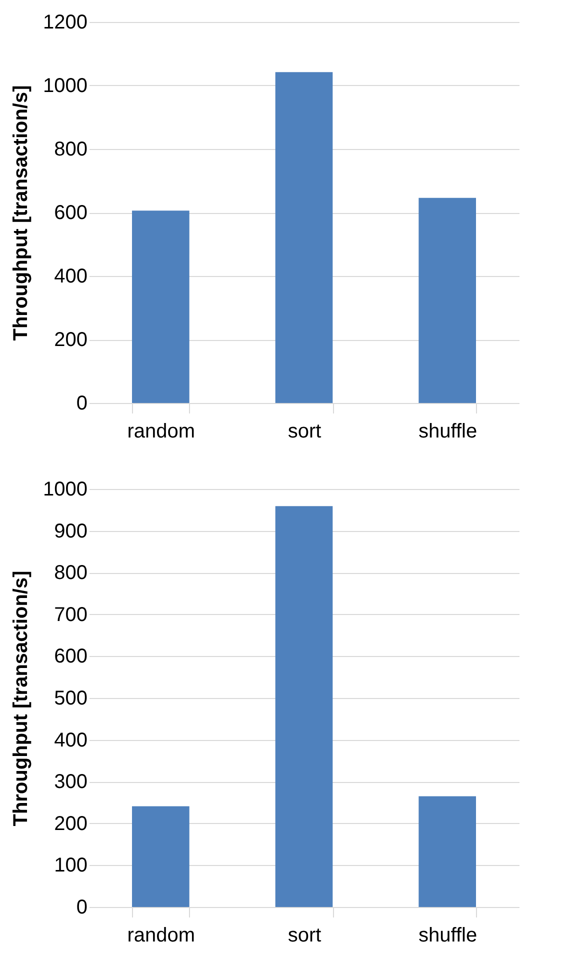 The image size is (563, 965). Describe the element at coordinates (71, 531) in the screenshot. I see `y-tick-label: 900` at that location.